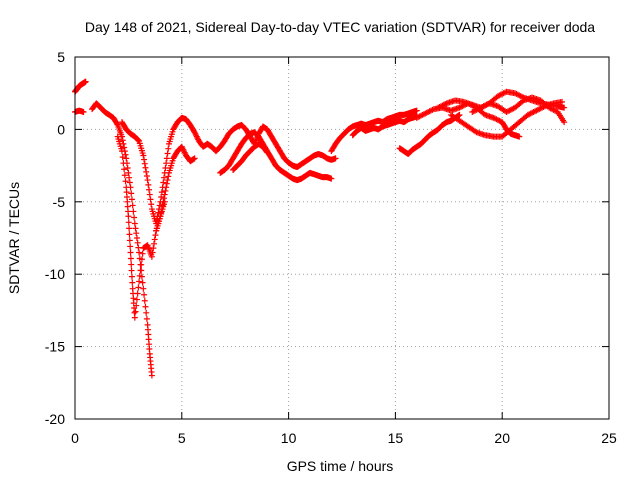 The image size is (640, 480). What do you see at coordinates (340, 466) in the screenshot?
I see `x-axis-label: GPS time / hours` at bounding box center [340, 466].